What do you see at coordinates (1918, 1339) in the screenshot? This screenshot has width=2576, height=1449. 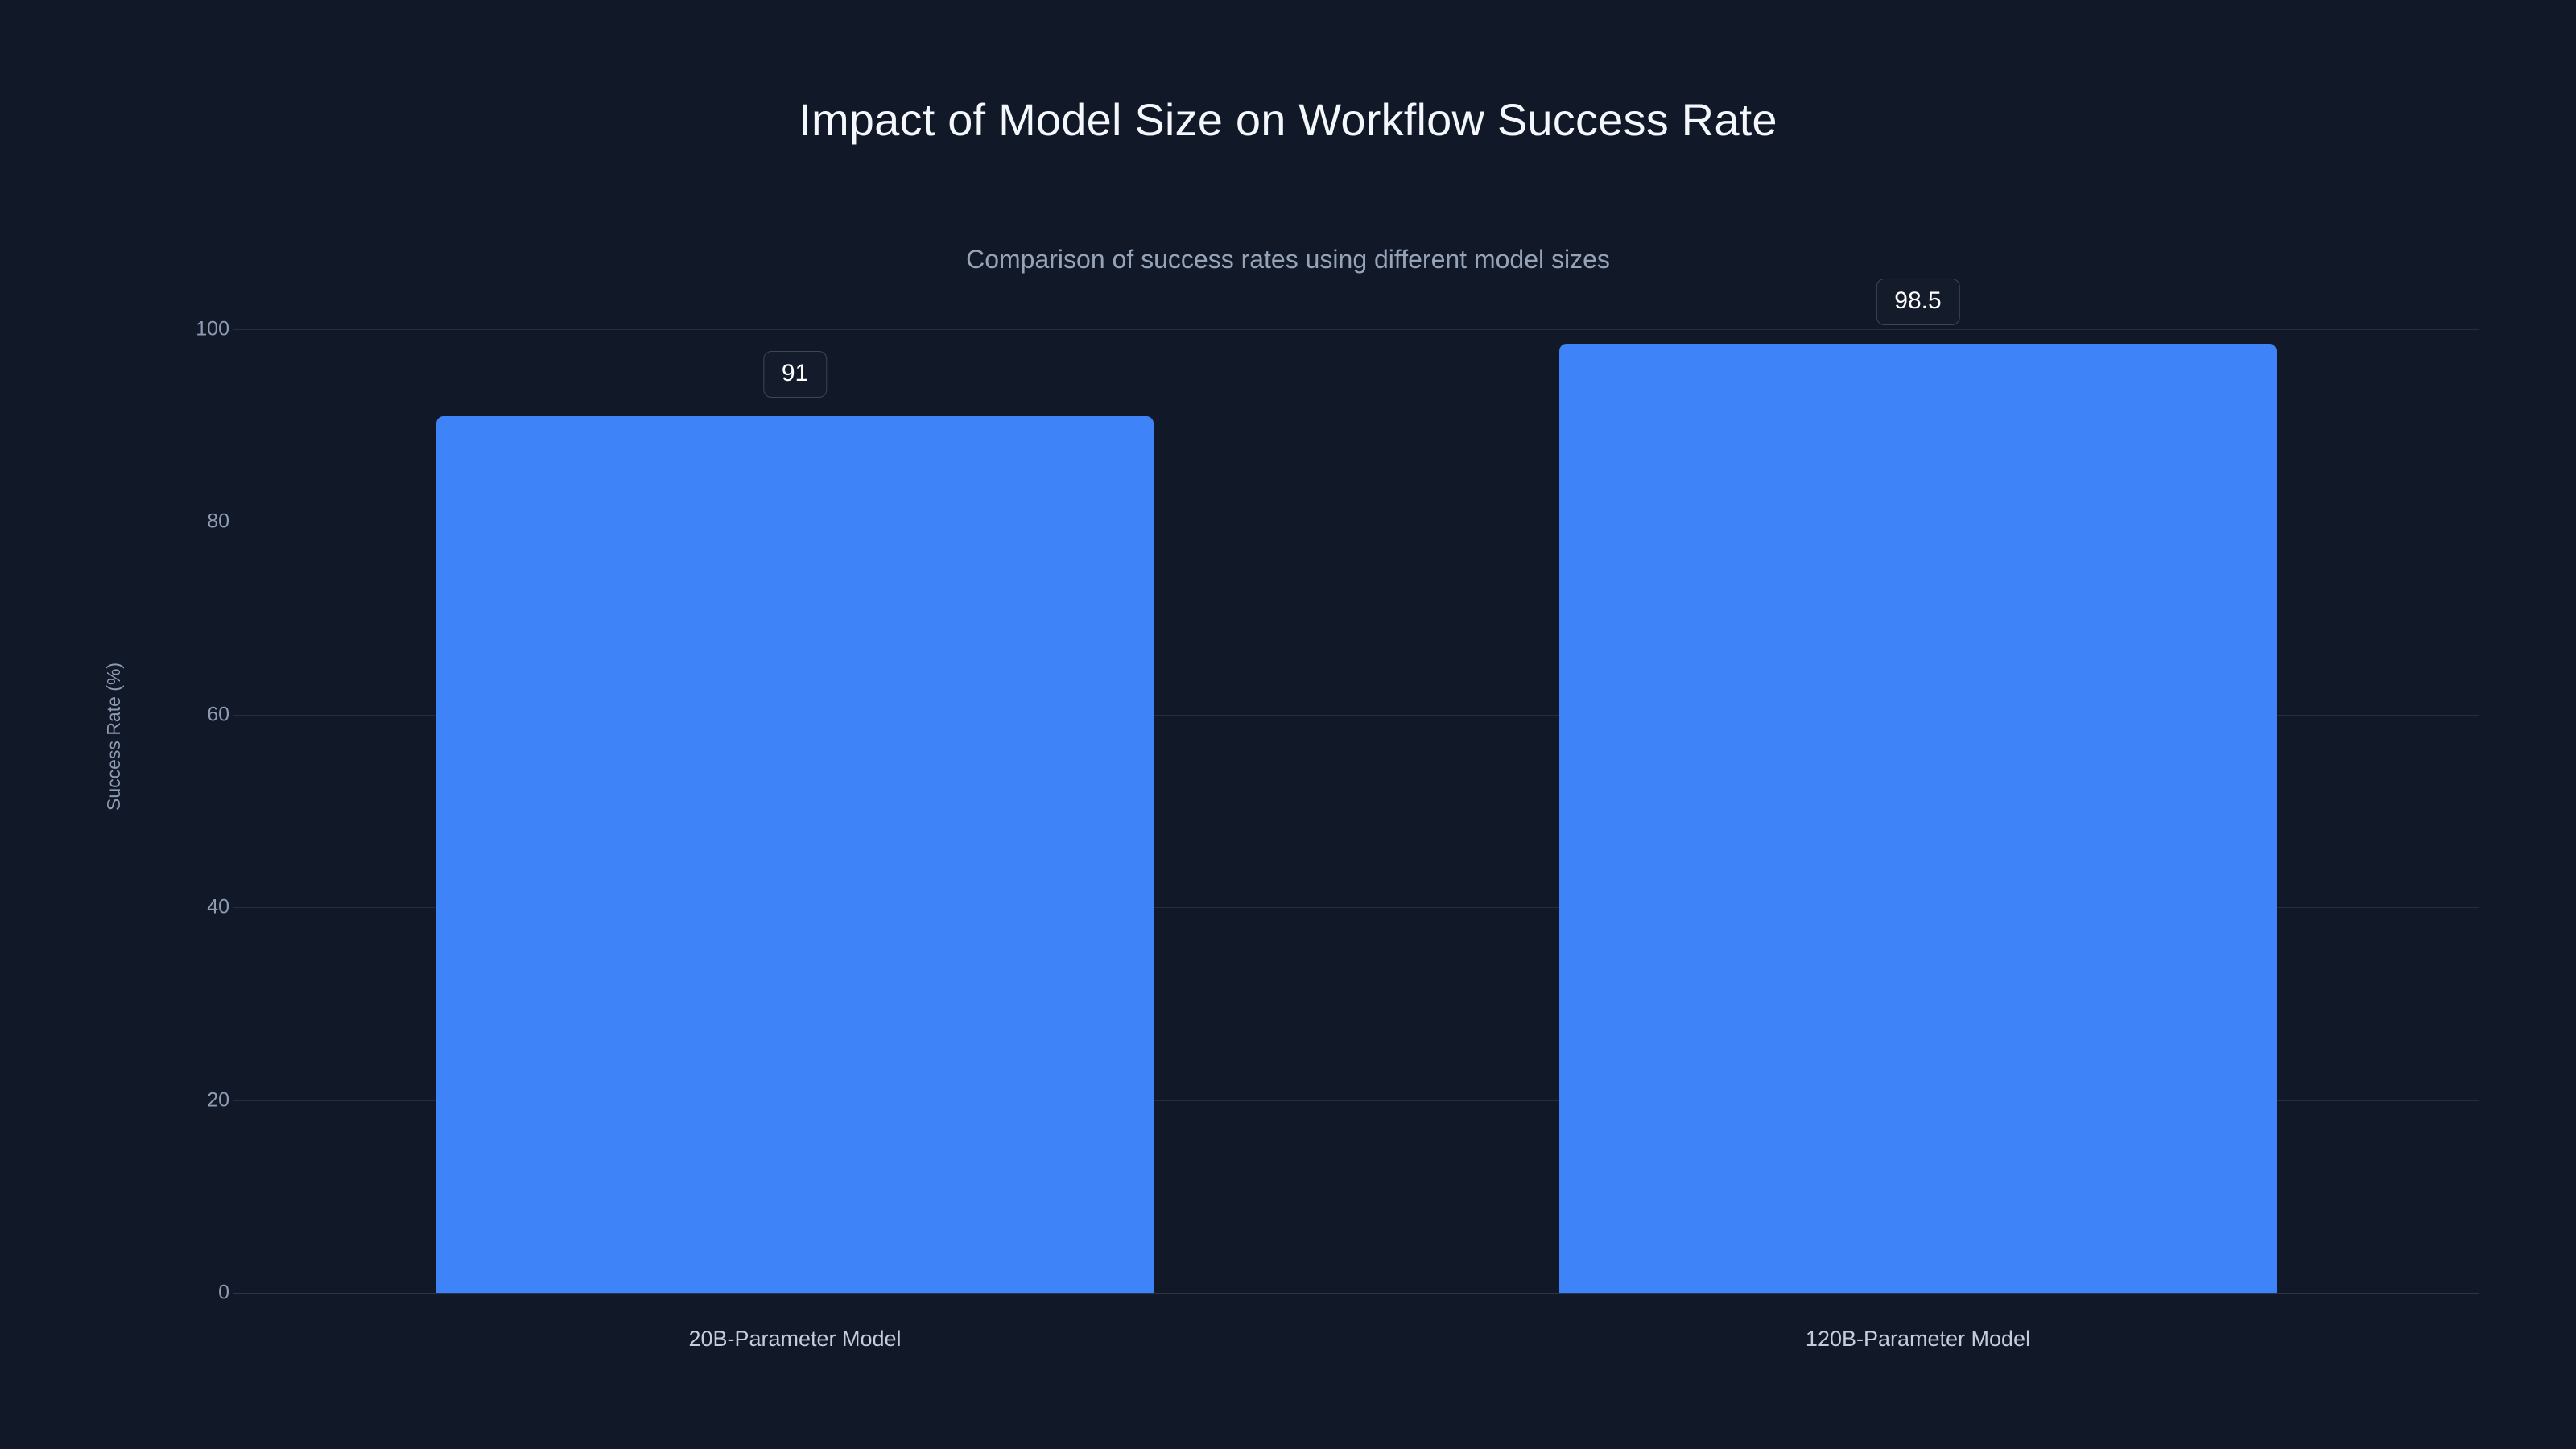 I see `x-axis-category-label: 120B-Parameter Model` at bounding box center [1918, 1339].